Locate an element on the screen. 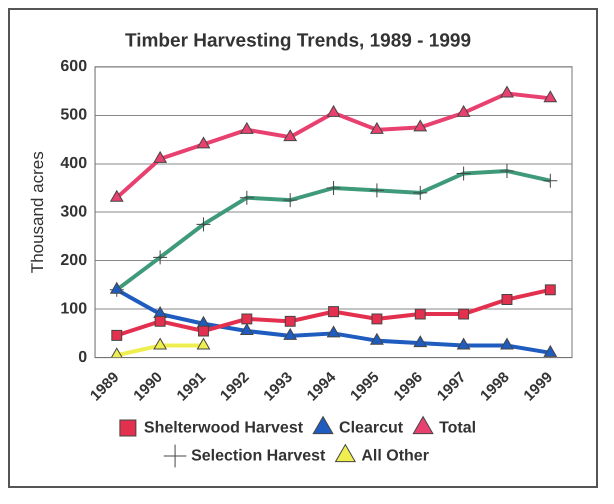  legend-label: Total is located at coordinates (457, 427).